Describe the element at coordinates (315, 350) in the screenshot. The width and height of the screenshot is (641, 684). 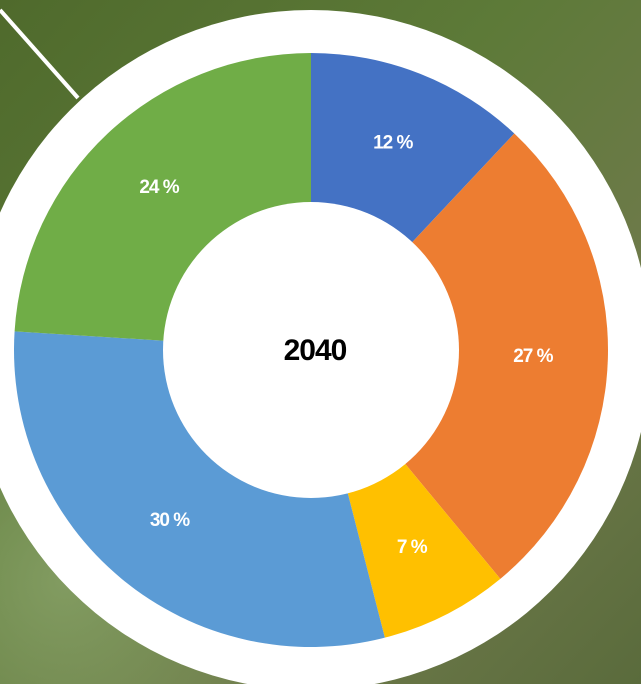
I see `center-label: 2040` at that location.